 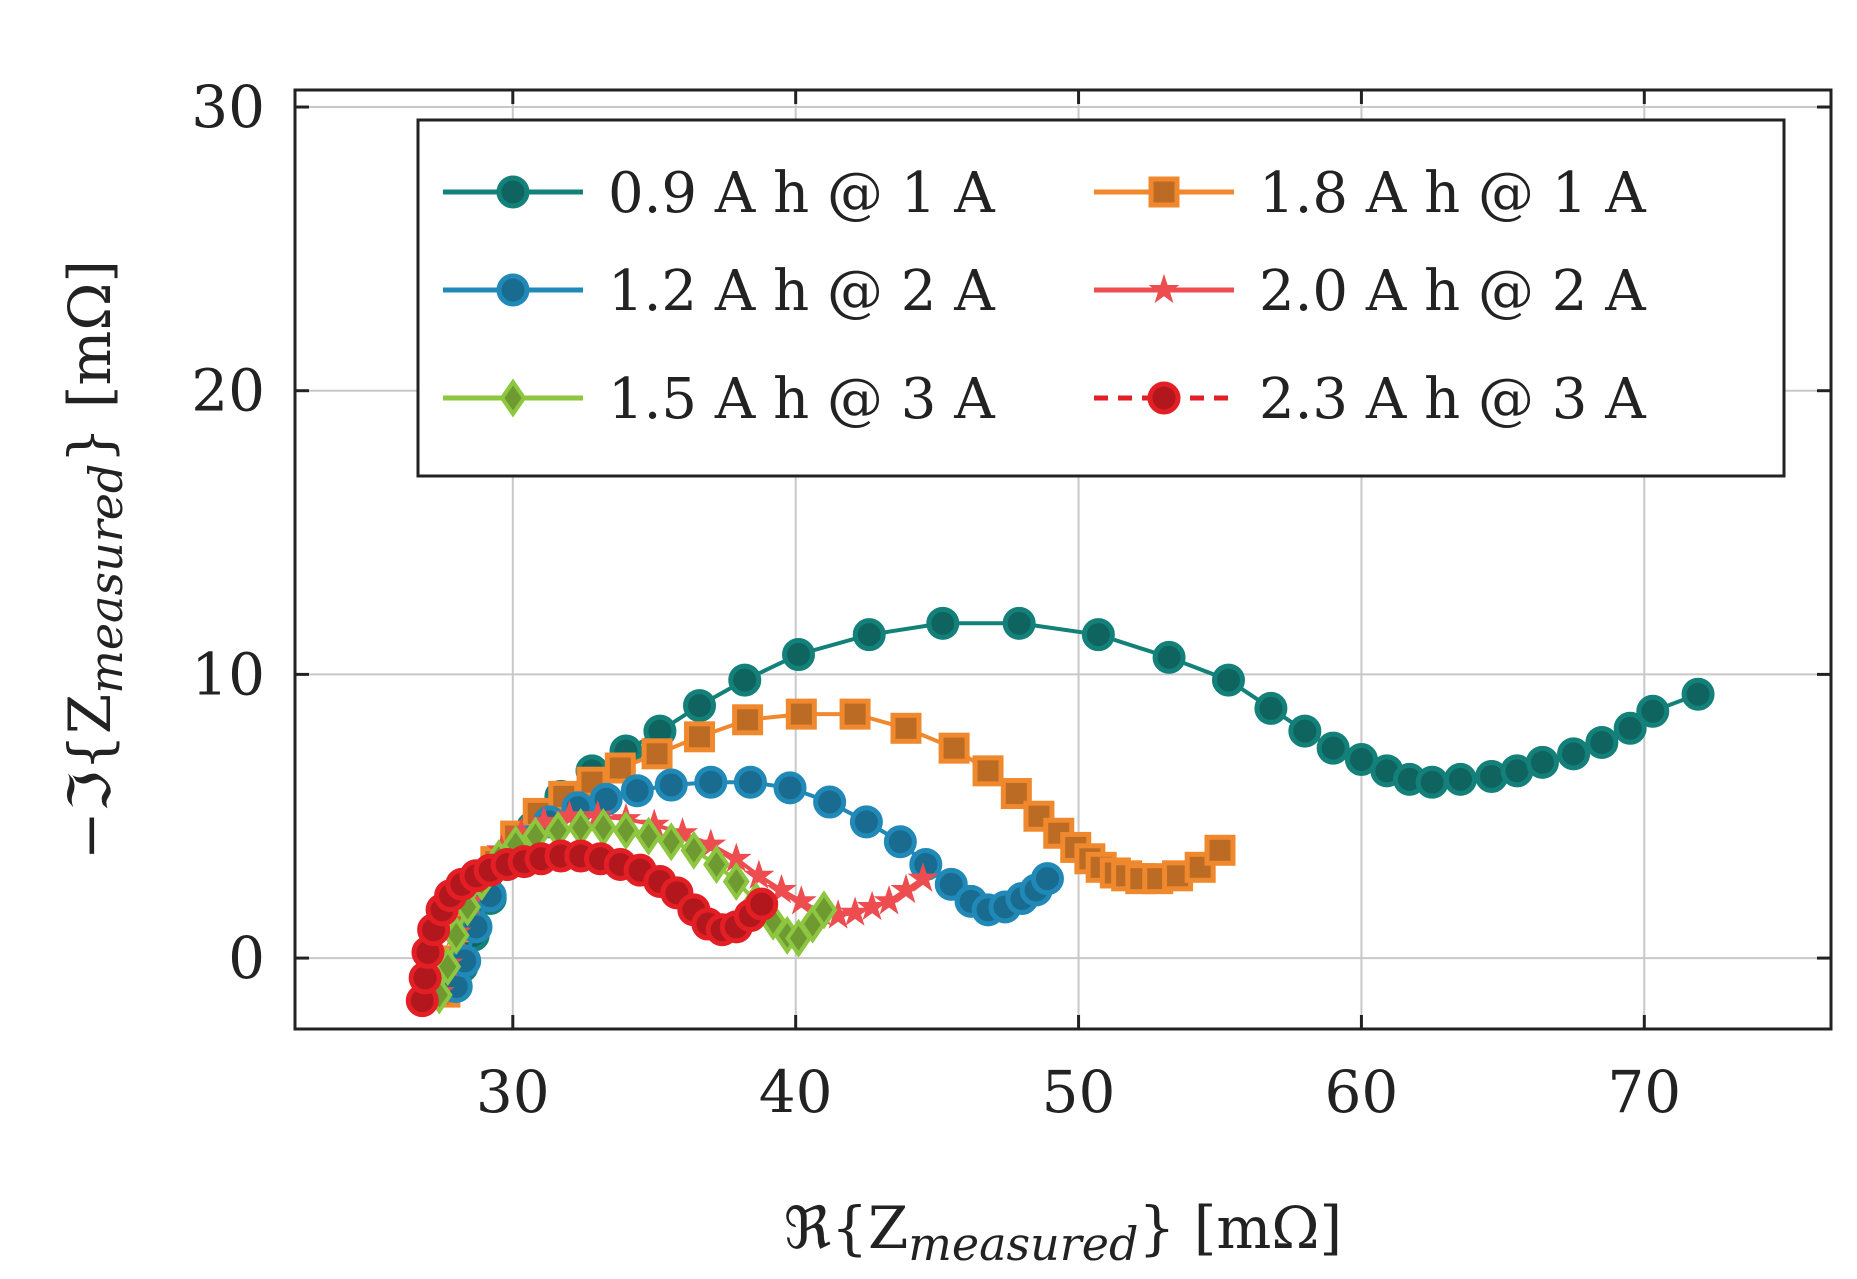 What do you see at coordinates (801, 193) in the screenshot?
I see `legend-label: 0.9 A h @ 1 A` at bounding box center [801, 193].